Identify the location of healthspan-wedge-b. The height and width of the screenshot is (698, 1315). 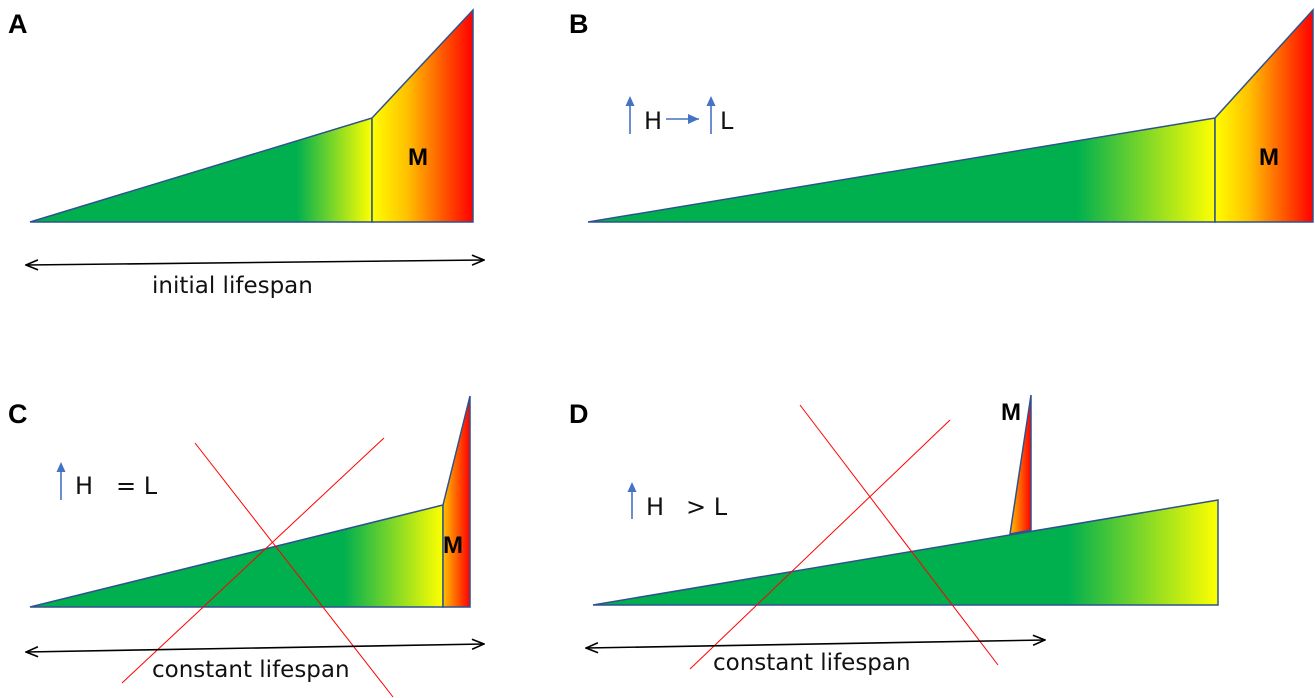
(901, 170).